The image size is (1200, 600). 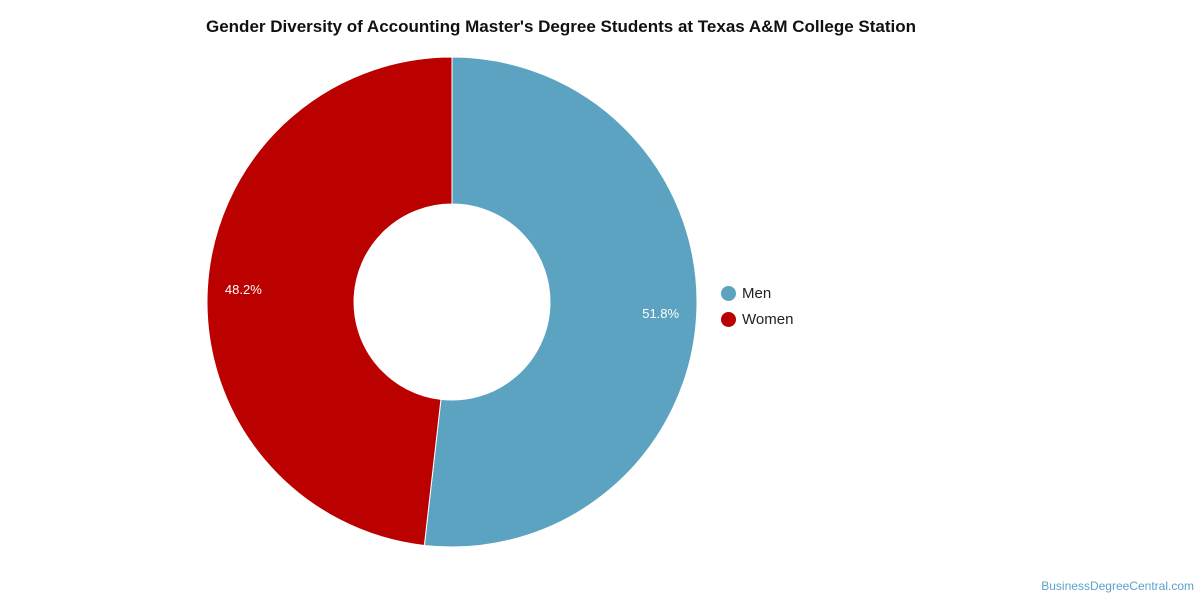 What do you see at coordinates (243, 289) in the screenshot?
I see `slice-label-women: 48.2%` at bounding box center [243, 289].